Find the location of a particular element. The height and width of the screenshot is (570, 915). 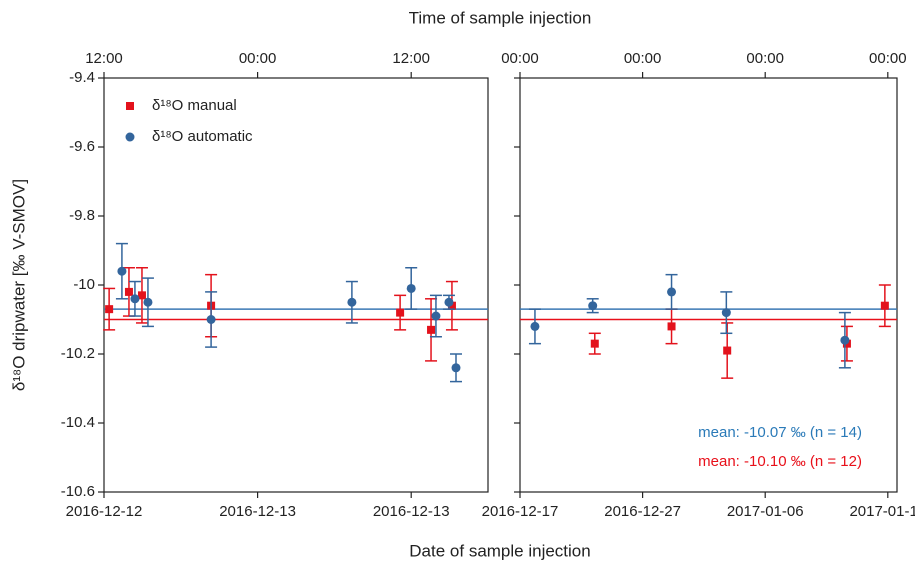

legend-label: δ¹⁸O automatic is located at coordinates (202, 136).